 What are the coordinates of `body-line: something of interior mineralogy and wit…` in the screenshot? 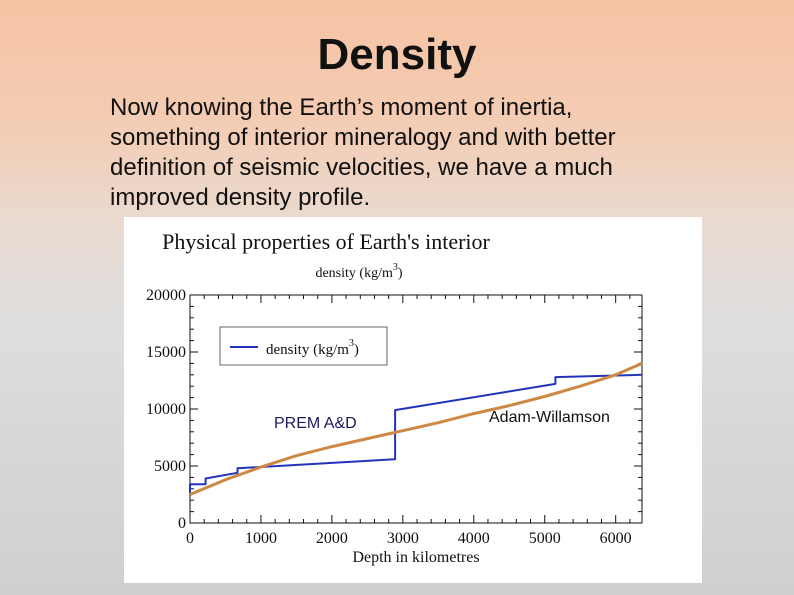 It's located at (363, 137).